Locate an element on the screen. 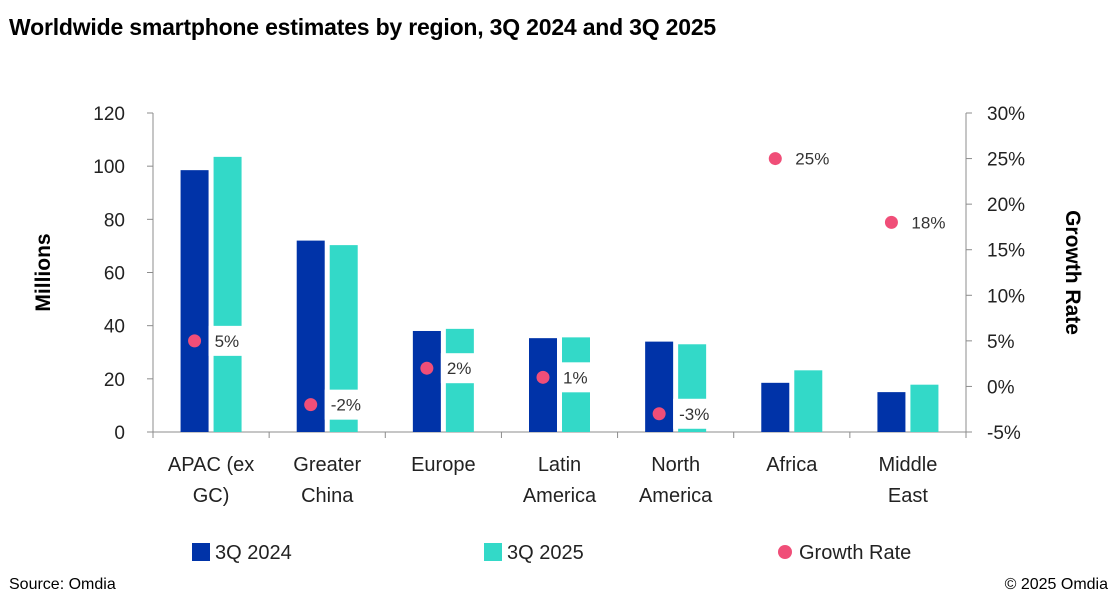 This screenshot has height=610, width=1117. left-axis-tick-label: 20 is located at coordinates (114, 380).